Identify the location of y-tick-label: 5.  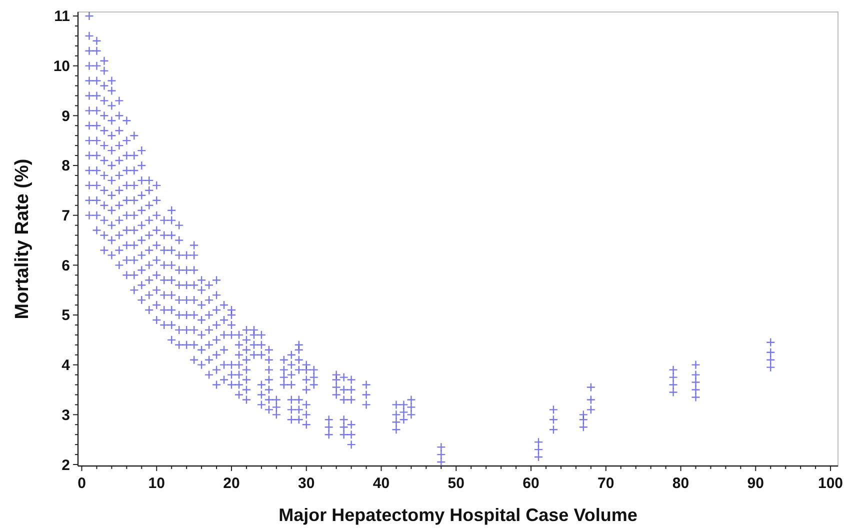
(66, 315).